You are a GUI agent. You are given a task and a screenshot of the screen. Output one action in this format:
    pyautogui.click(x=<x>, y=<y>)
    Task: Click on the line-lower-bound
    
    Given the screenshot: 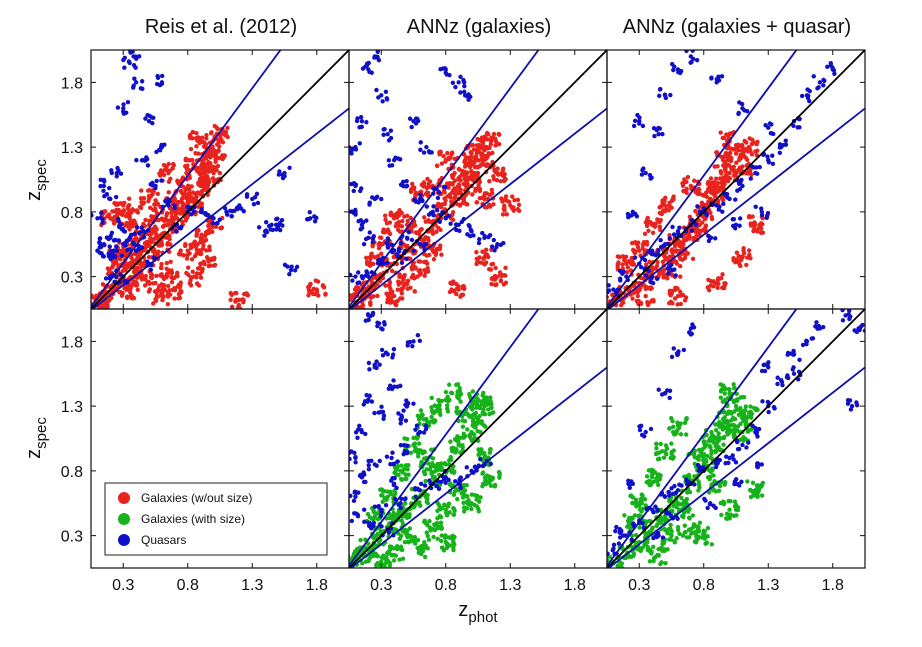 What is the action you would take?
    pyautogui.click(x=220, y=208)
    